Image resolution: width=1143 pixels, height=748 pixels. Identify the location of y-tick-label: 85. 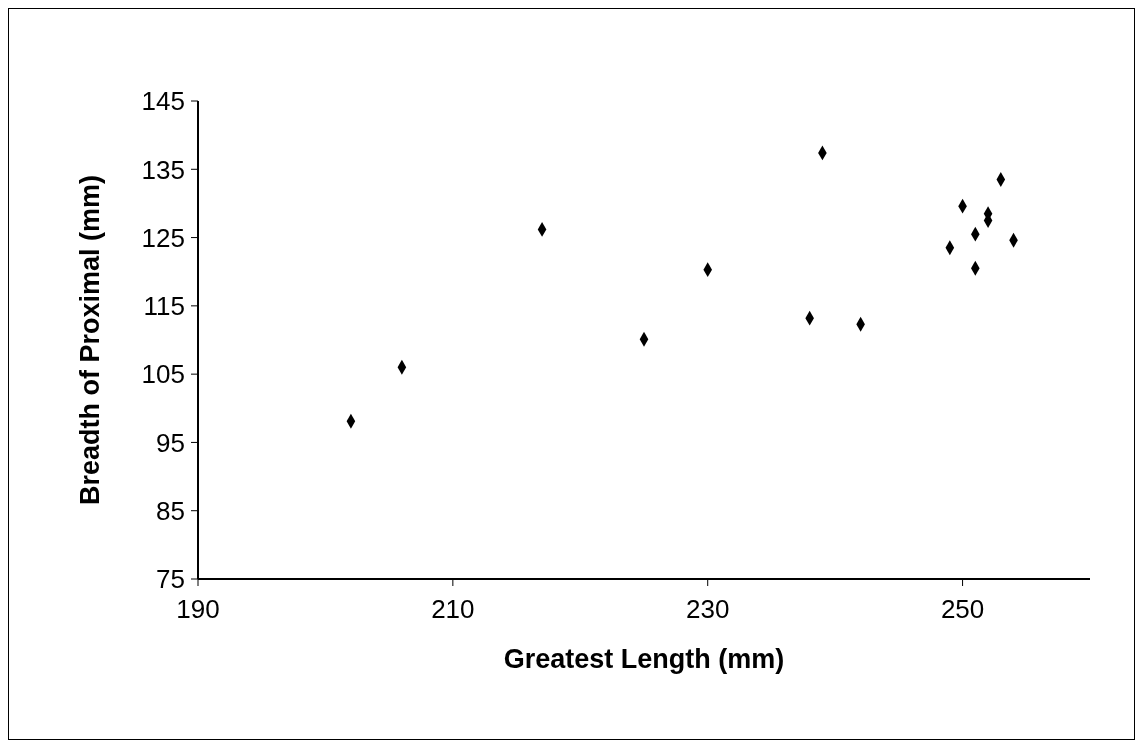
(170, 510).